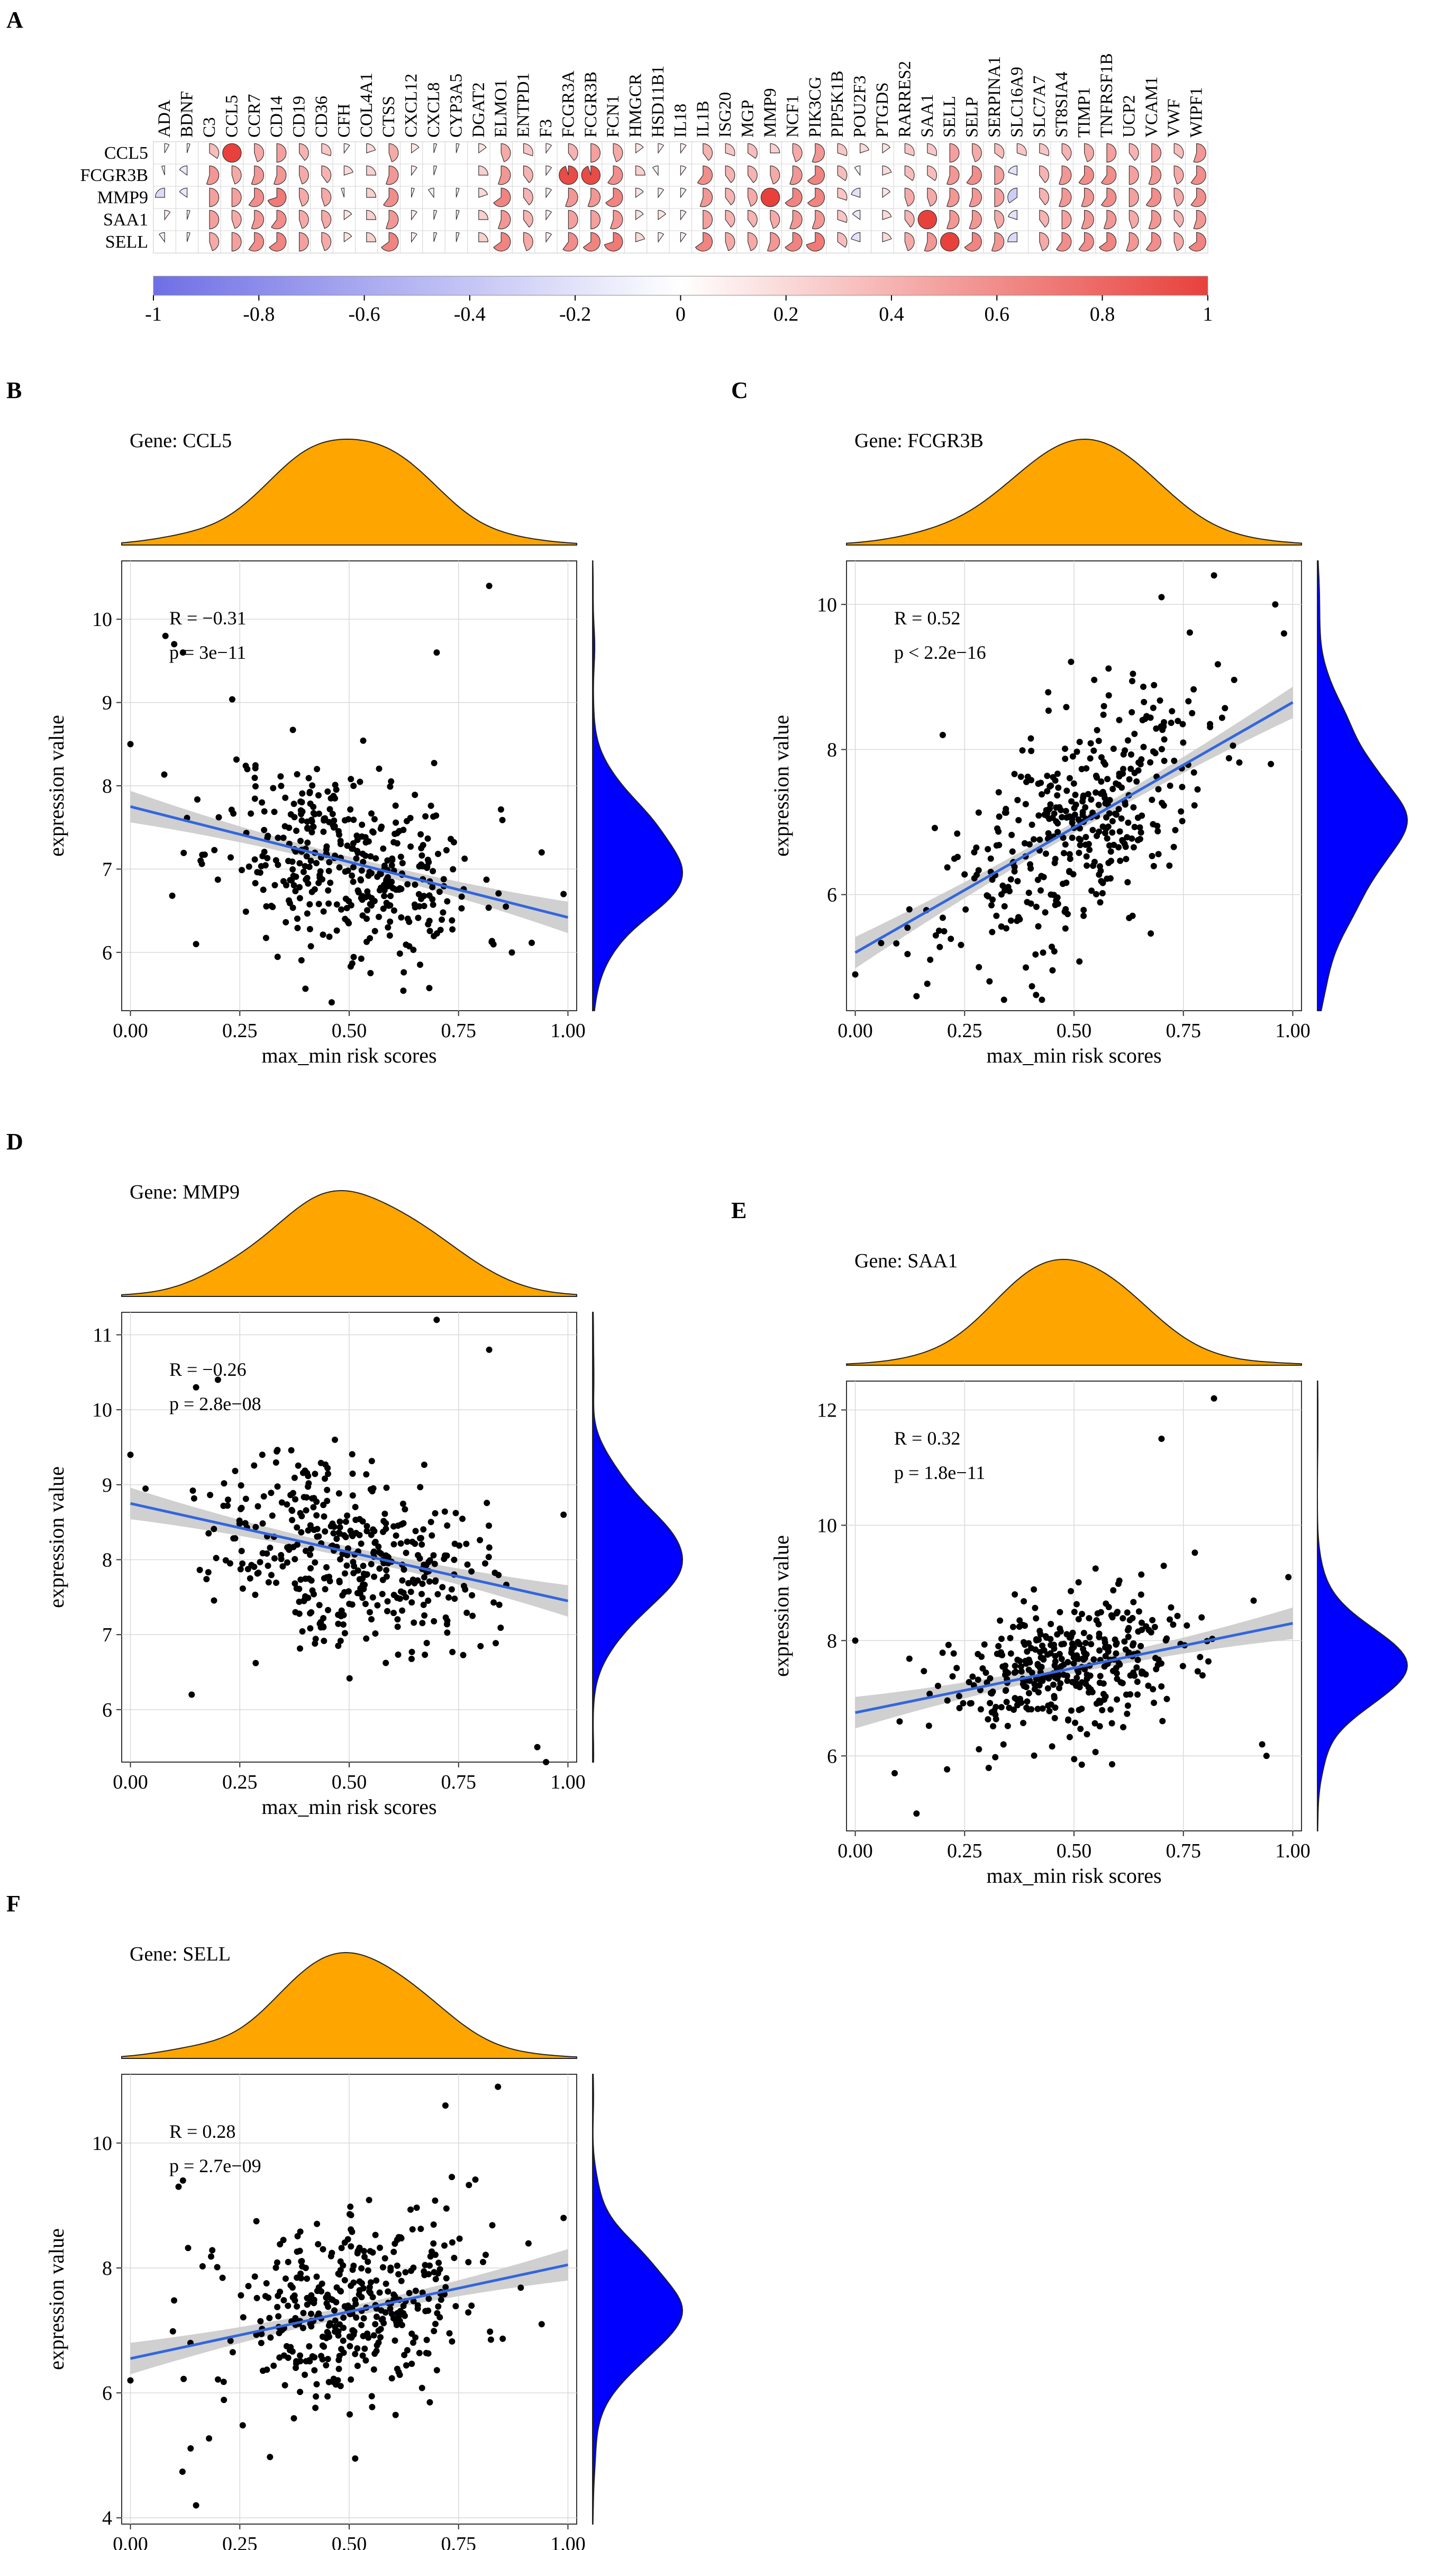 Image resolution: width=1456 pixels, height=2550 pixels. What do you see at coordinates (126, 242) in the screenshot?
I see `heatmap-row-label: SELL` at bounding box center [126, 242].